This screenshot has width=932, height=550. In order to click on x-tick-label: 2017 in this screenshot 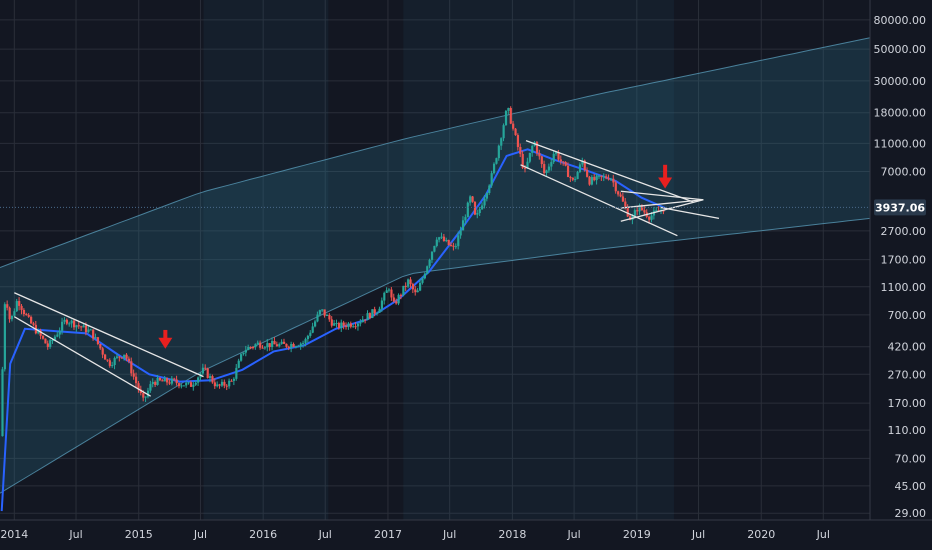, I will do `click(388, 534)`.